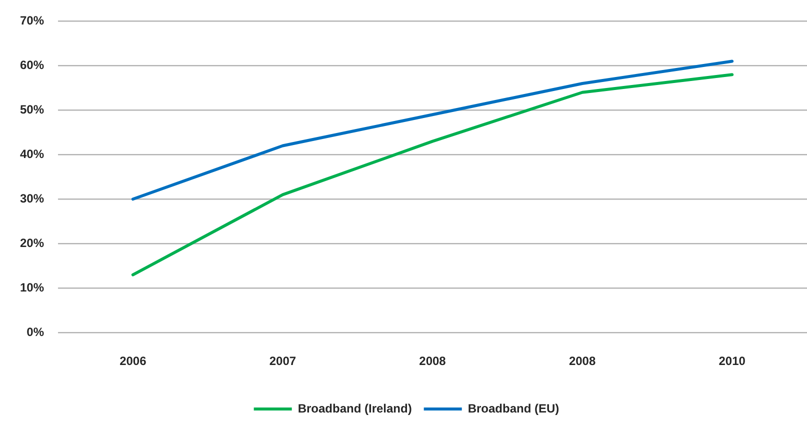 This screenshot has height=425, width=807. What do you see at coordinates (32, 109) in the screenshot?
I see `y-tick-label: 50%` at bounding box center [32, 109].